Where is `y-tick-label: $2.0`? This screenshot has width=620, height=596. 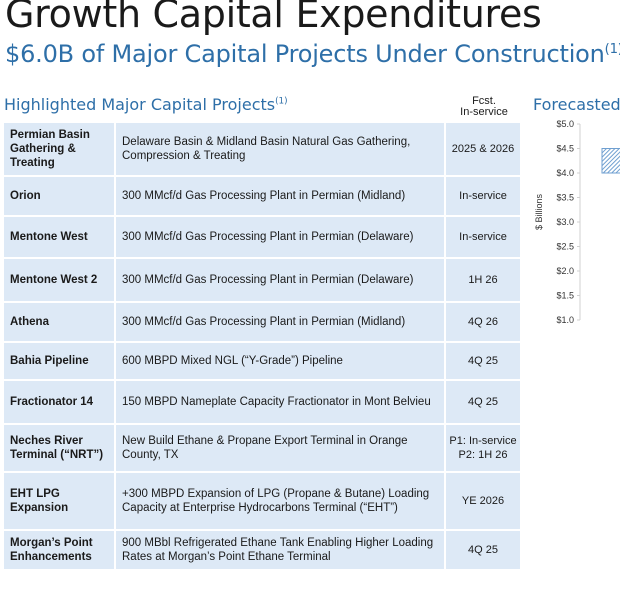
y-tick-label: $2.0 is located at coordinates (565, 271).